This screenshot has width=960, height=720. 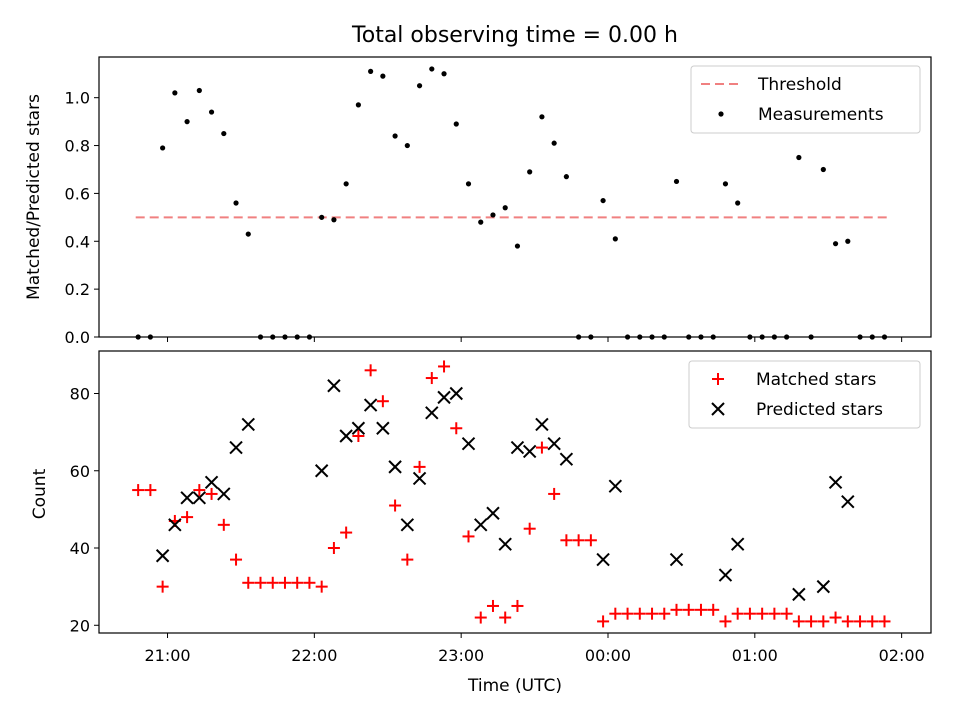 What do you see at coordinates (816, 380) in the screenshot?
I see `legend-matched-label: Matched stars` at bounding box center [816, 380].